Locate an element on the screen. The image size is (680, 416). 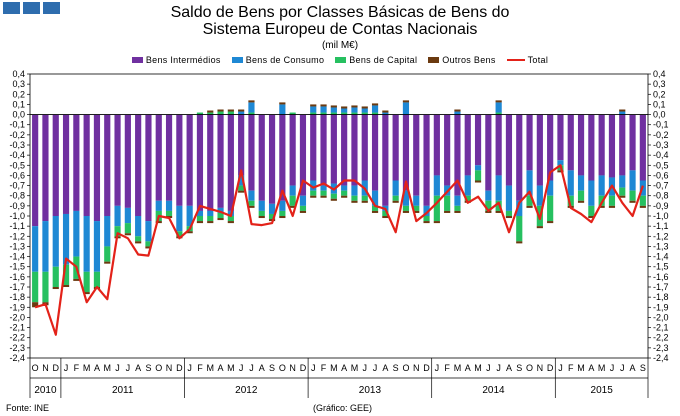
y-tick-label-right: -1,5 is located at coordinates (661, 267).